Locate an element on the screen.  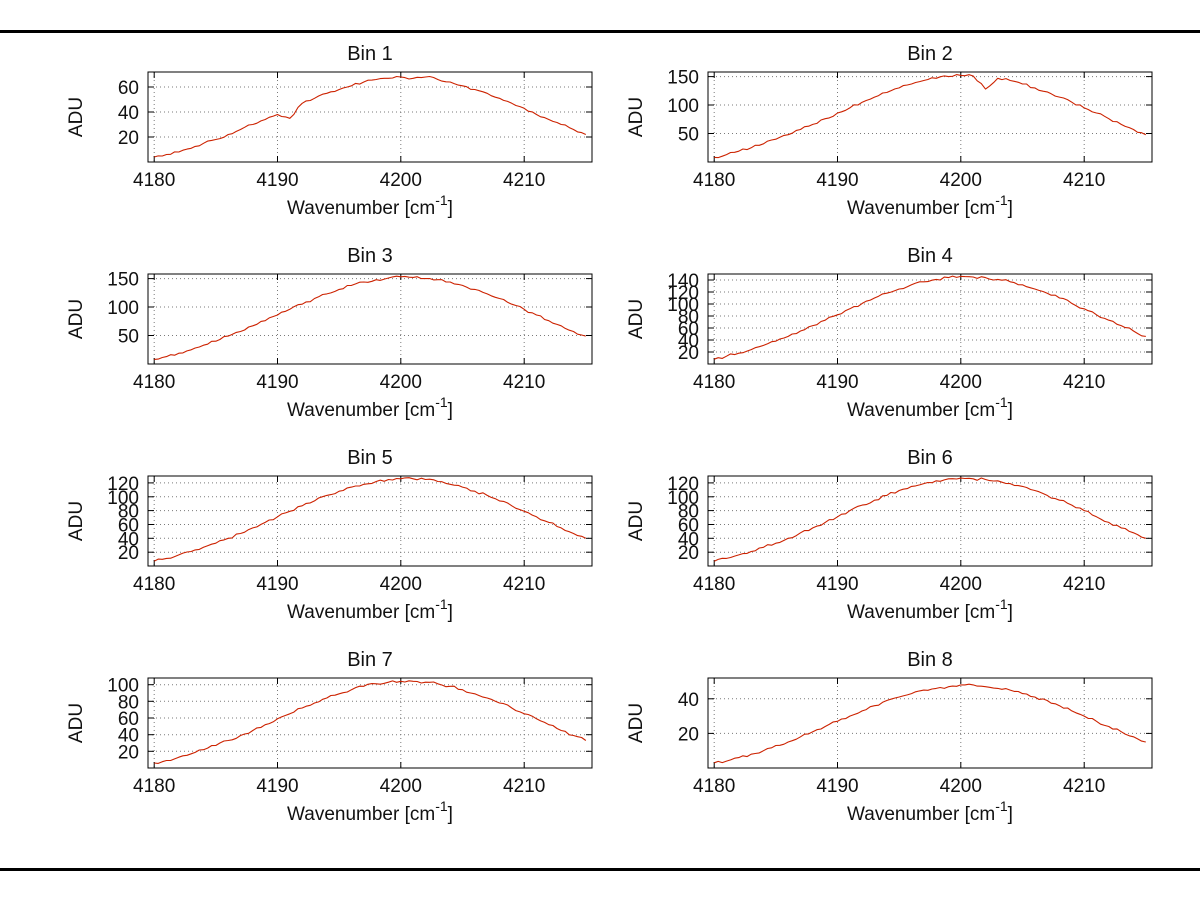
window-border-bottom is located at coordinates (600, 869).